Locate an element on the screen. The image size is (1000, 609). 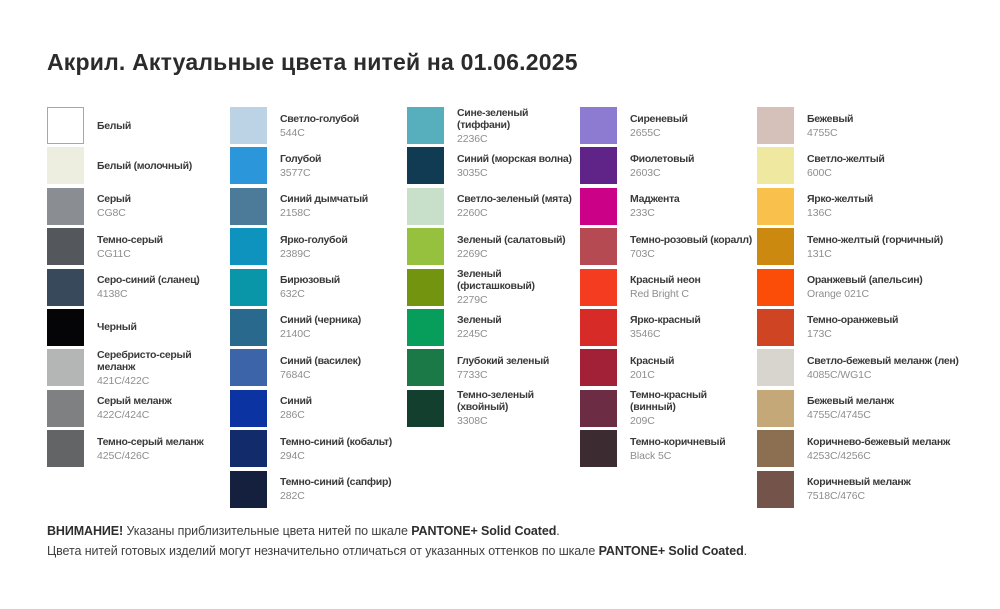
color-row: Ярко-красный 3546C is located at coordinates (667, 327).